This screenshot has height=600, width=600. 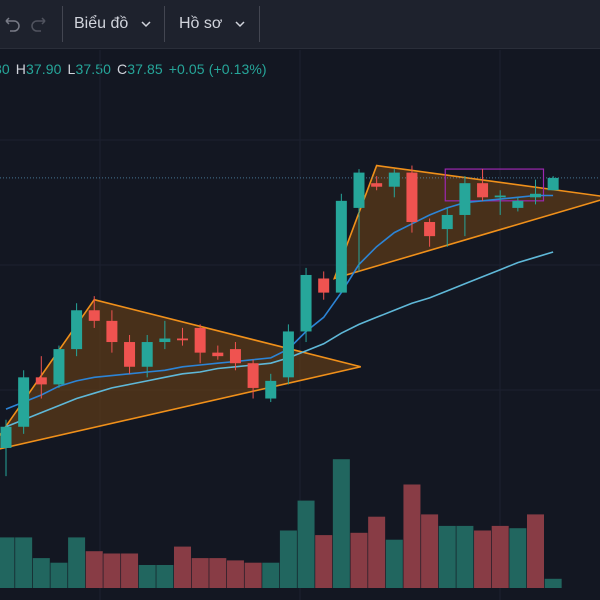 I want to click on open-value: 30, so click(x=5, y=69).